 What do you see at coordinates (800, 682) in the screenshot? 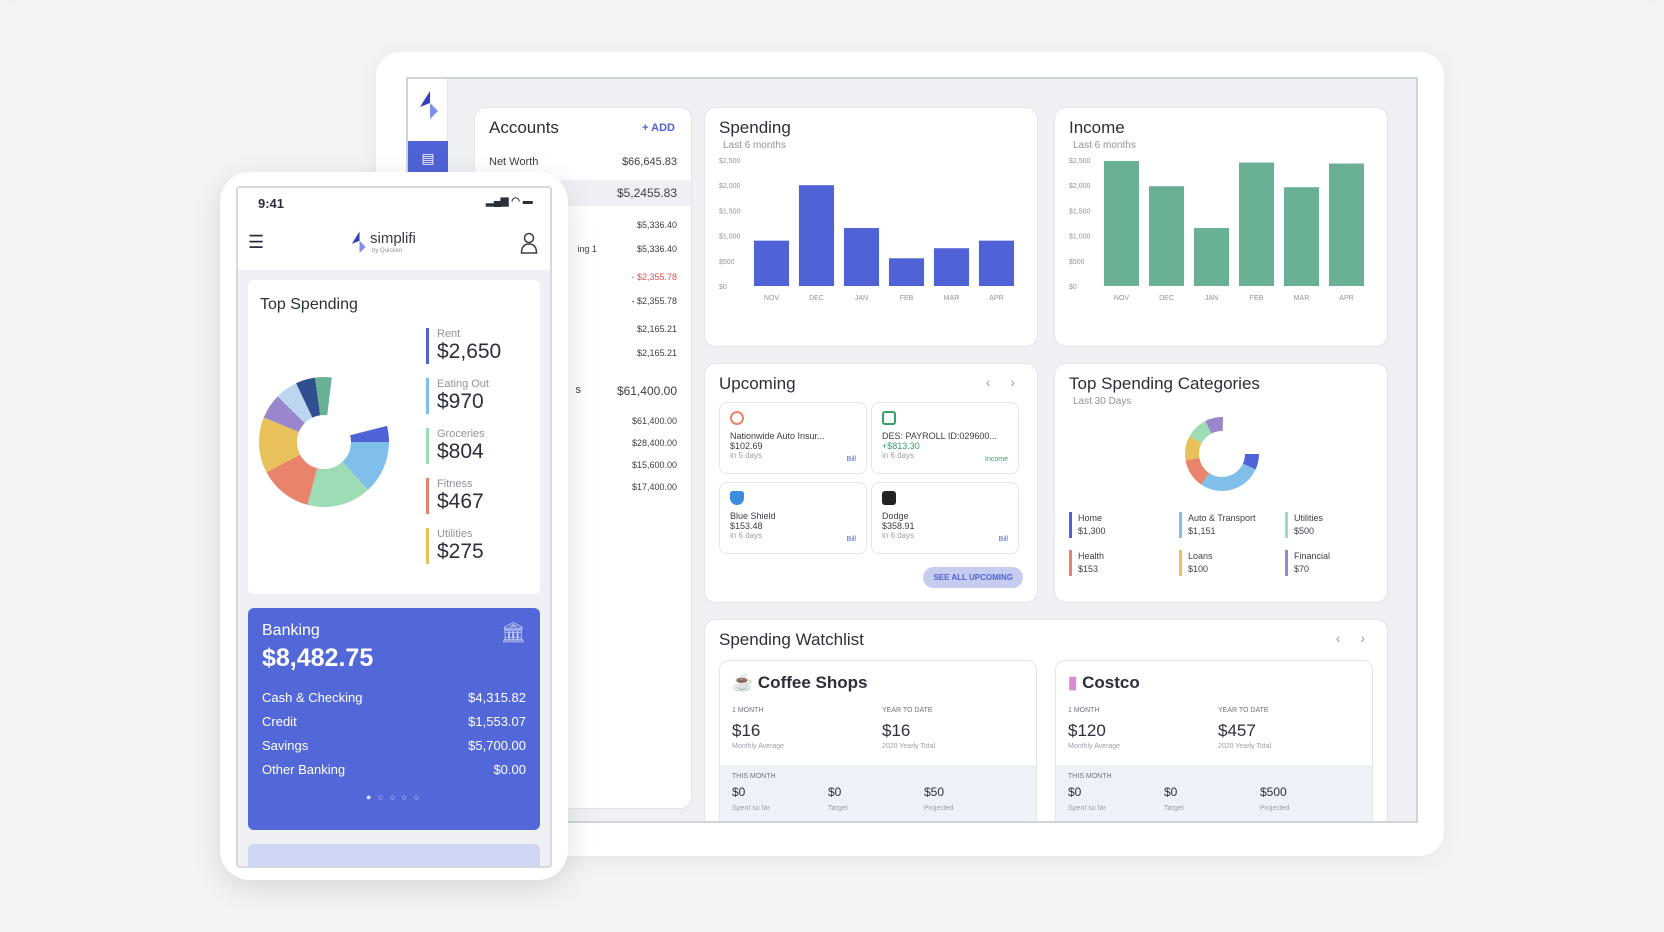
I see `watchlist-card-name: ☕ Coffee Shops` at bounding box center [800, 682].